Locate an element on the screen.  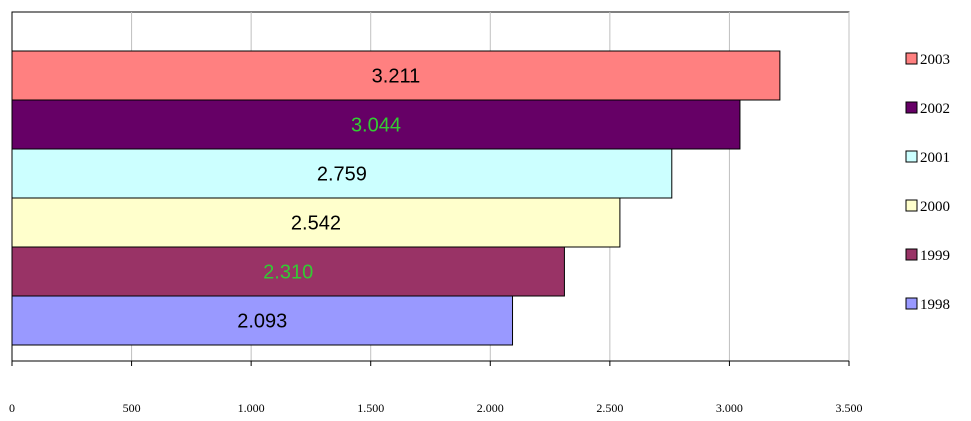
legend-swatch-2001 is located at coordinates (911, 156).